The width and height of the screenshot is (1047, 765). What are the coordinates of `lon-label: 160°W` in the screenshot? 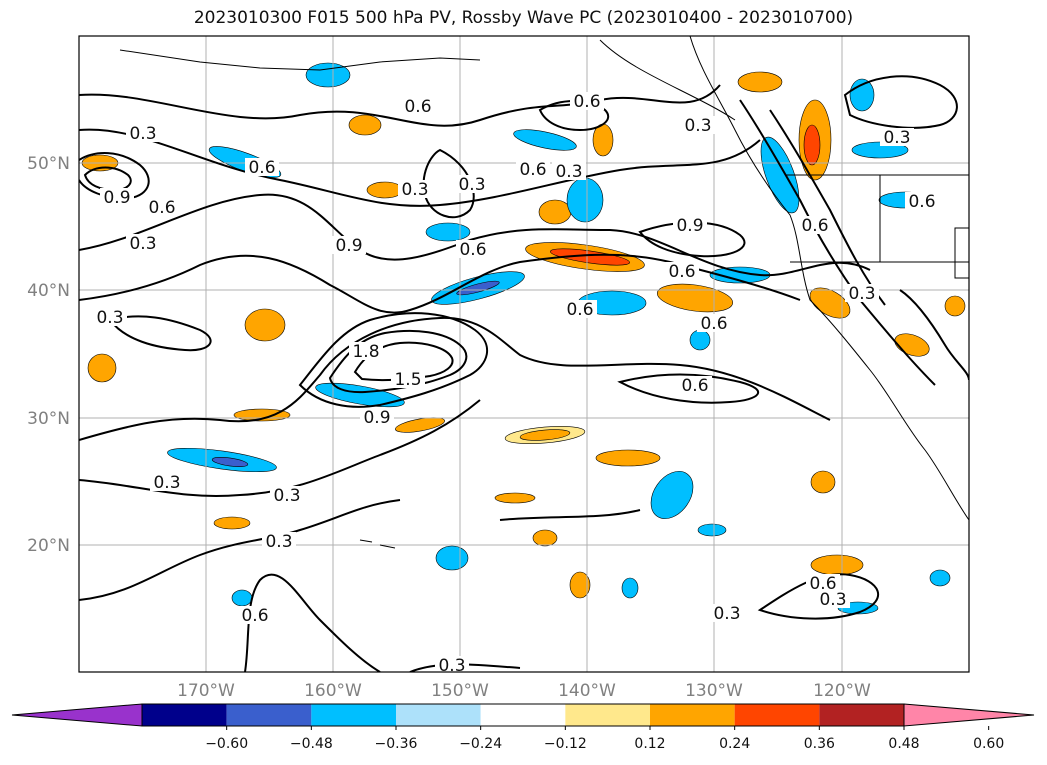 It's located at (333, 691).